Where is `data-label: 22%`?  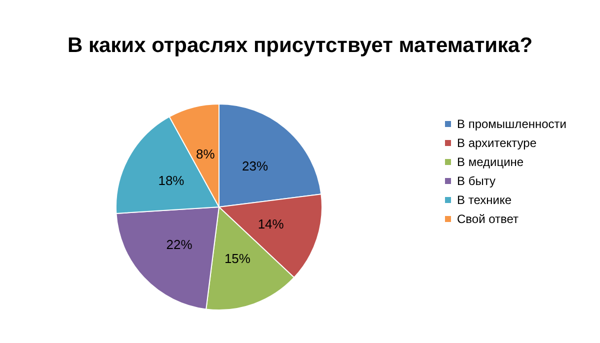 data-label: 22% is located at coordinates (179, 244).